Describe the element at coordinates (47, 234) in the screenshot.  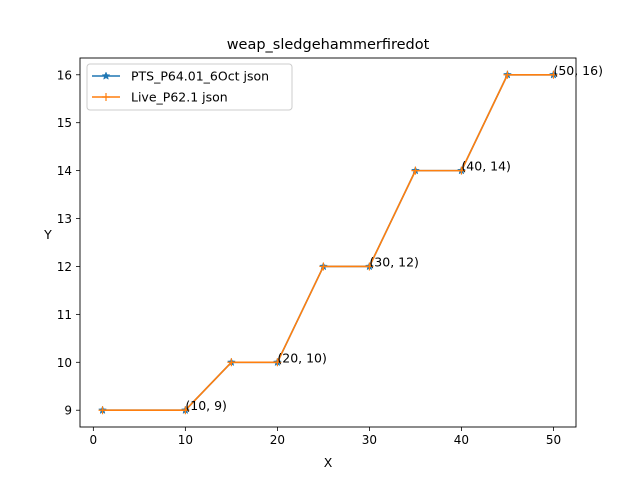
I see `y-axis-label: Y` at that location.